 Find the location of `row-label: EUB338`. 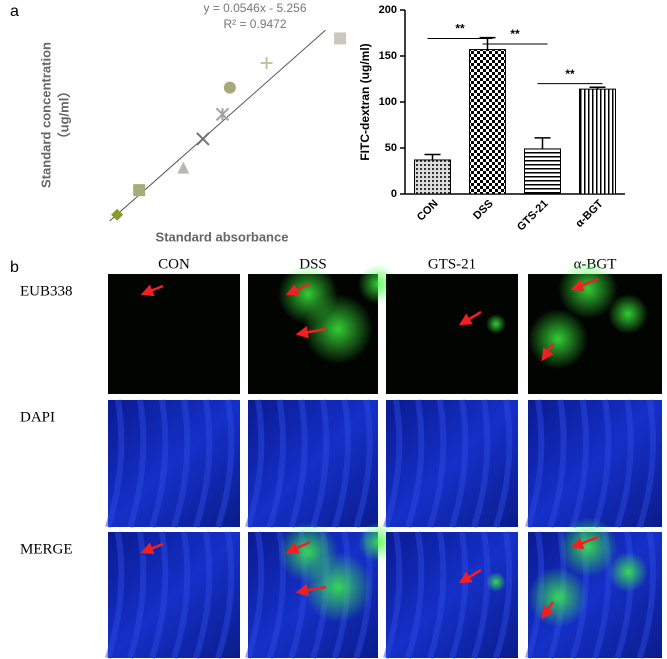

row-label: EUB338 is located at coordinates (46, 291).